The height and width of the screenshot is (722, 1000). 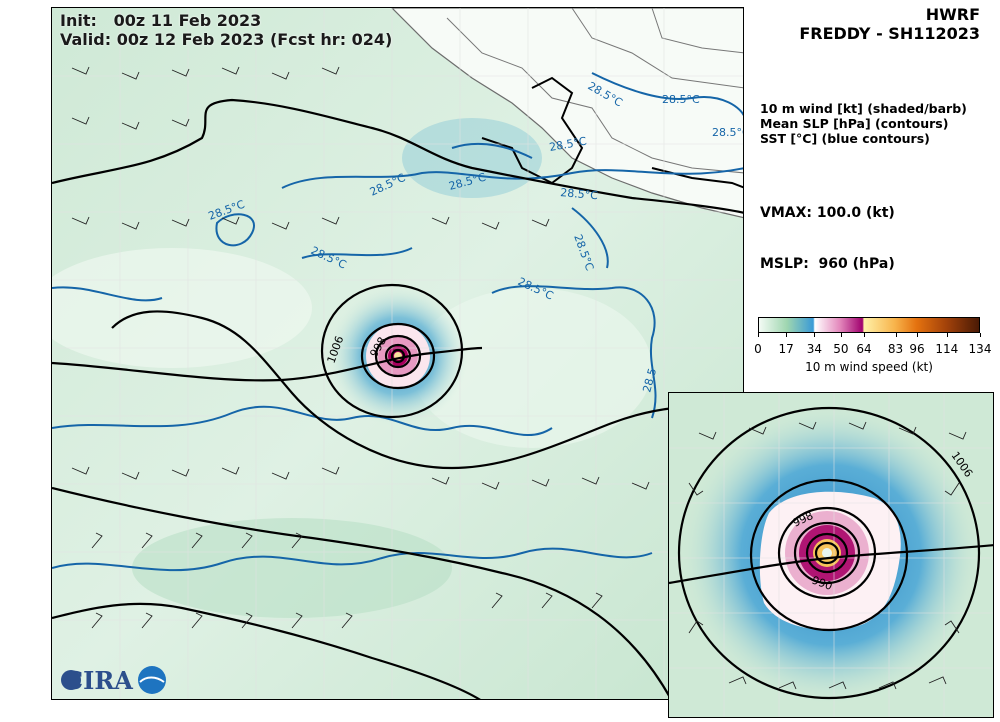 What do you see at coordinates (827, 213) in the screenshot?
I see `vmax-value: VMAX: 100.0 (kt)` at bounding box center [827, 213].